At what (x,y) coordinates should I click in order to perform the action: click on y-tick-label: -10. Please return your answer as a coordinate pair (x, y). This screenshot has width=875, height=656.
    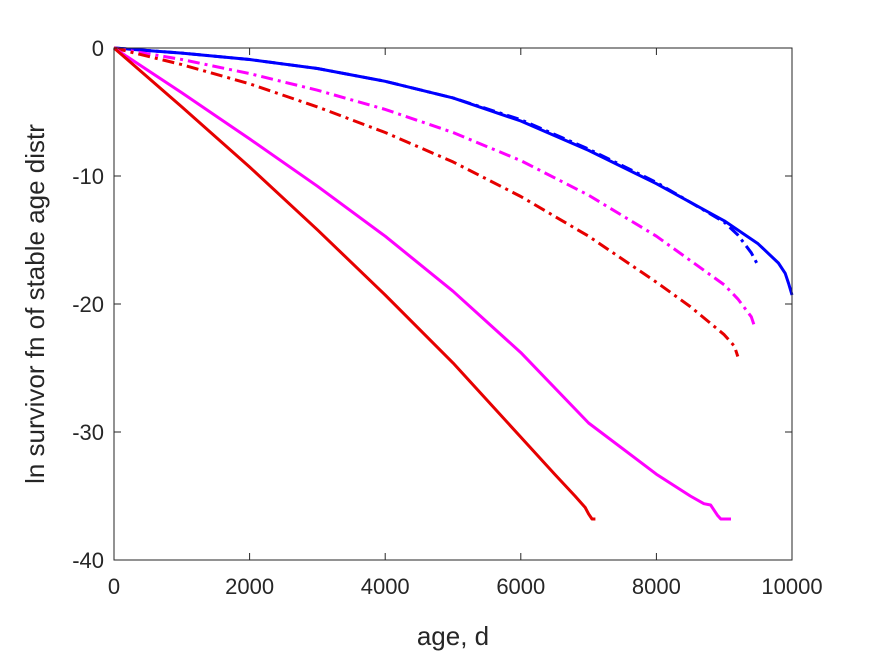
    Looking at the image, I should click on (88, 176).